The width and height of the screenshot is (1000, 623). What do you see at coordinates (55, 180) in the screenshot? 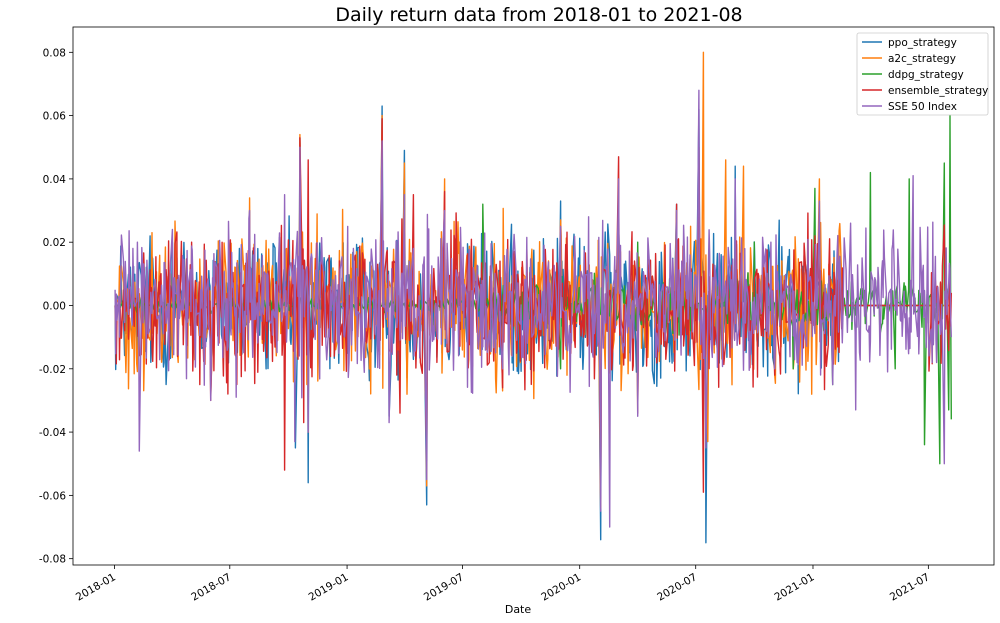
I see `y-tick-label: 0.04` at bounding box center [55, 180].